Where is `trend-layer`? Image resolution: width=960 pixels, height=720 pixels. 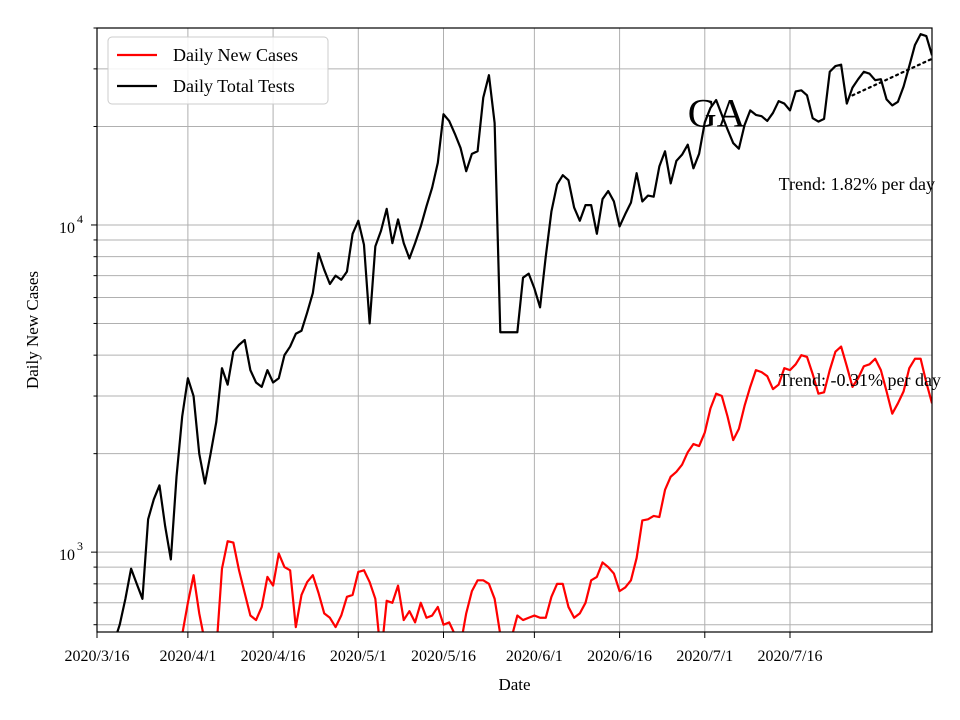 trend-layer is located at coordinates (891, 77).